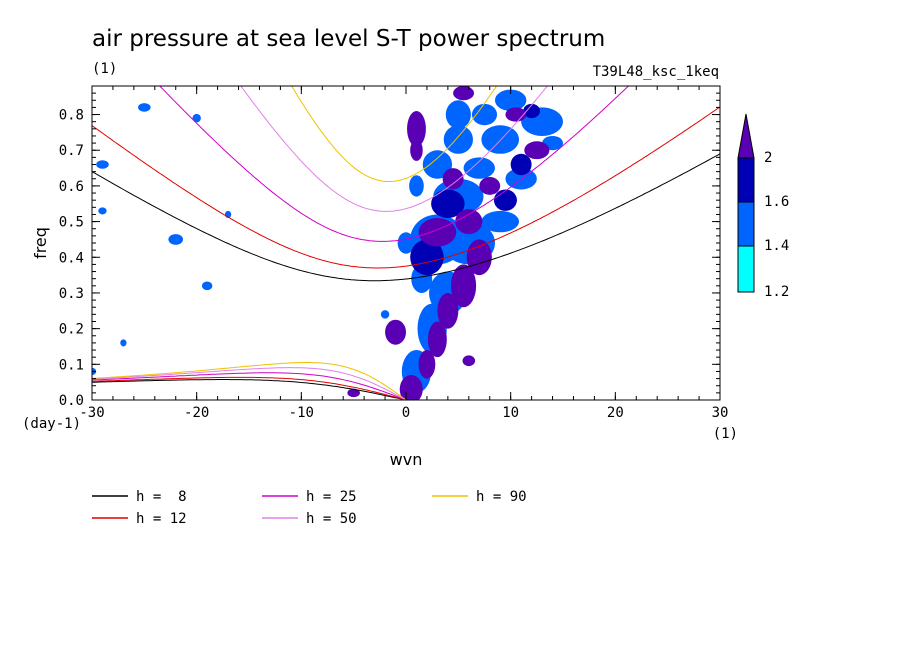 The width and height of the screenshot is (904, 654). Describe the element at coordinates (71, 330) in the screenshot. I see `y-tick-label-2: 0.2` at that location.